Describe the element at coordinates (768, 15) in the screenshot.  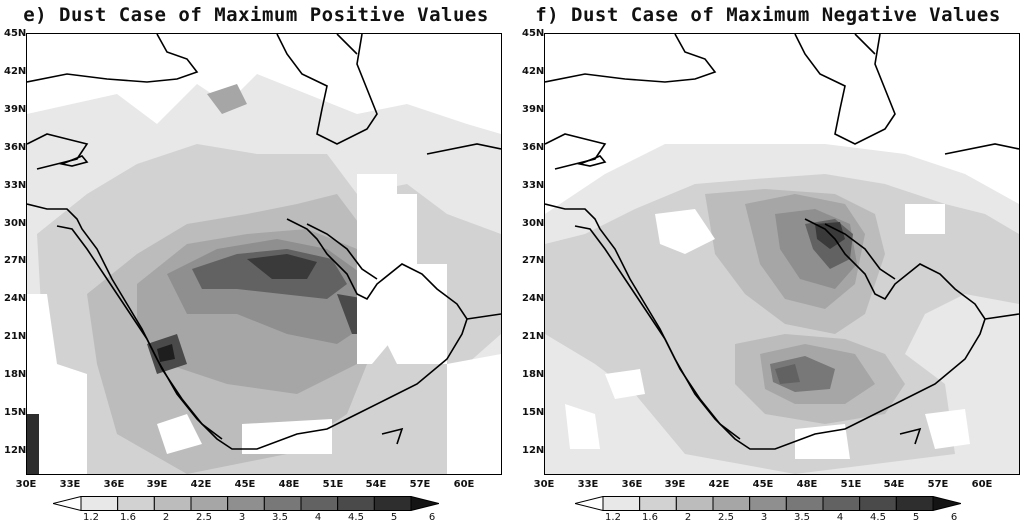
I see `panel-title: f) Dust Case of Maximum Negative Values` at that location.